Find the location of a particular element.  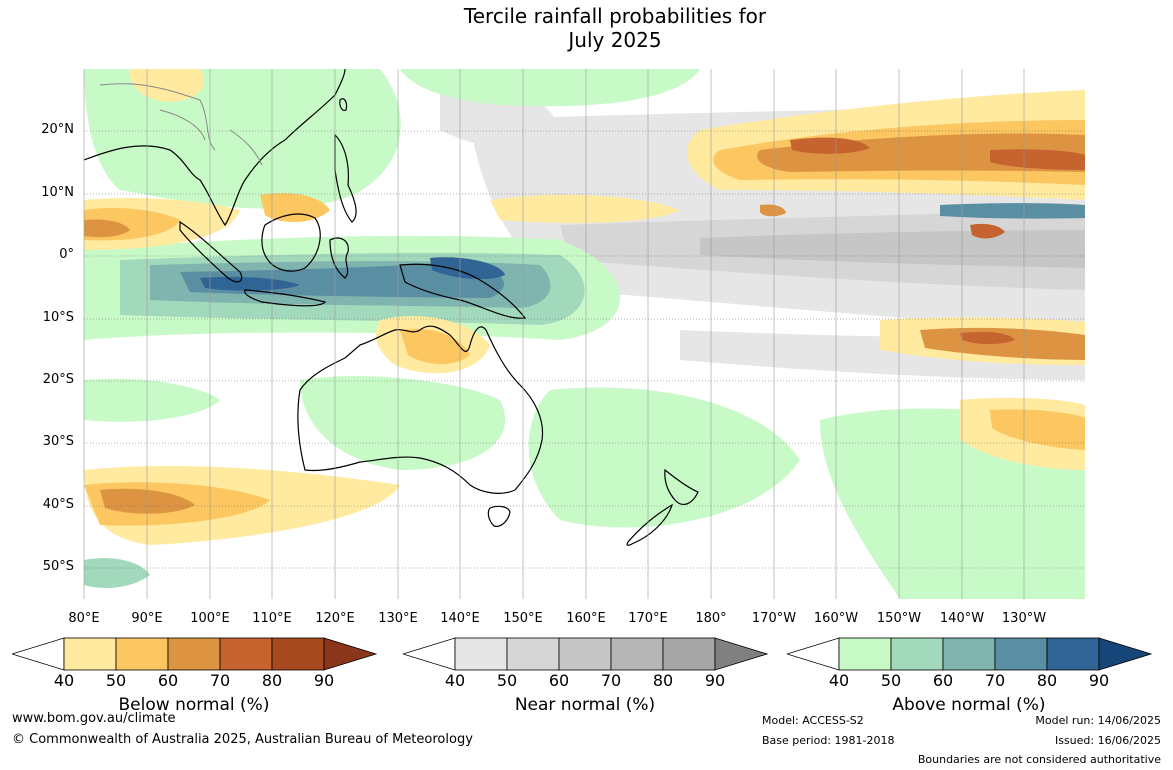

longitude-label: 150°W is located at coordinates (899, 618).